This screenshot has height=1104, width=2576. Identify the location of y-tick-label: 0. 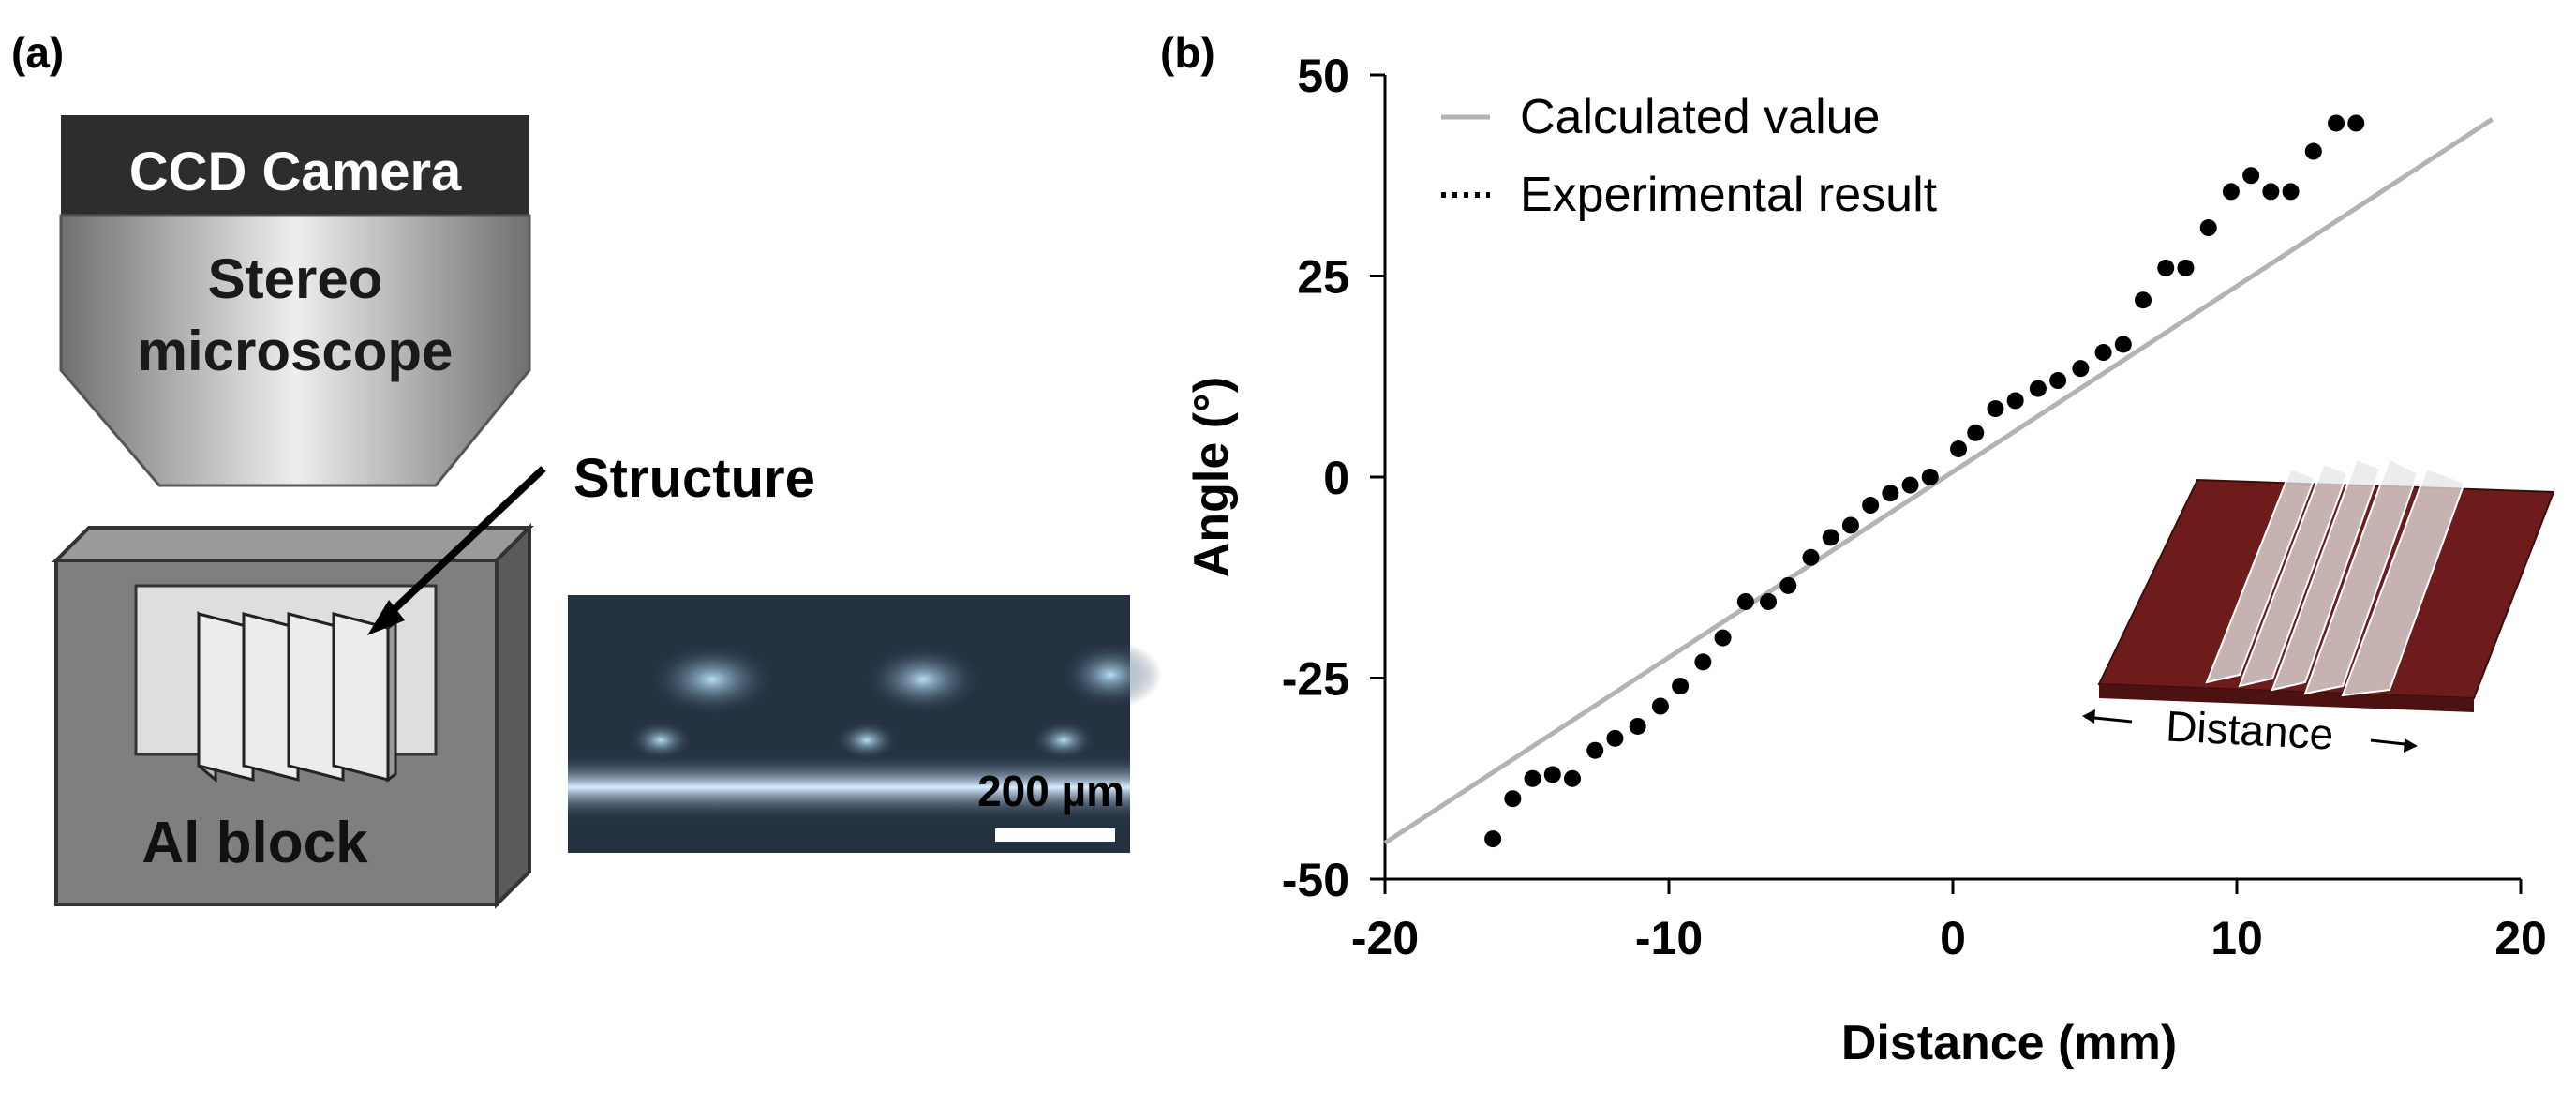
(1336, 478).